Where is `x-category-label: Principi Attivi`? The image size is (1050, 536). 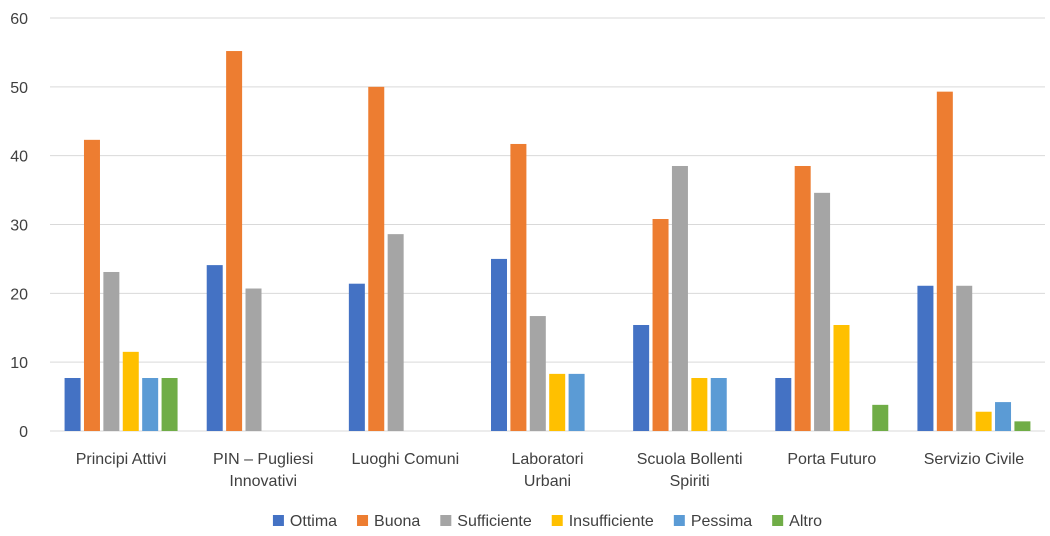 x-category-label: Principi Attivi is located at coordinates (121, 459).